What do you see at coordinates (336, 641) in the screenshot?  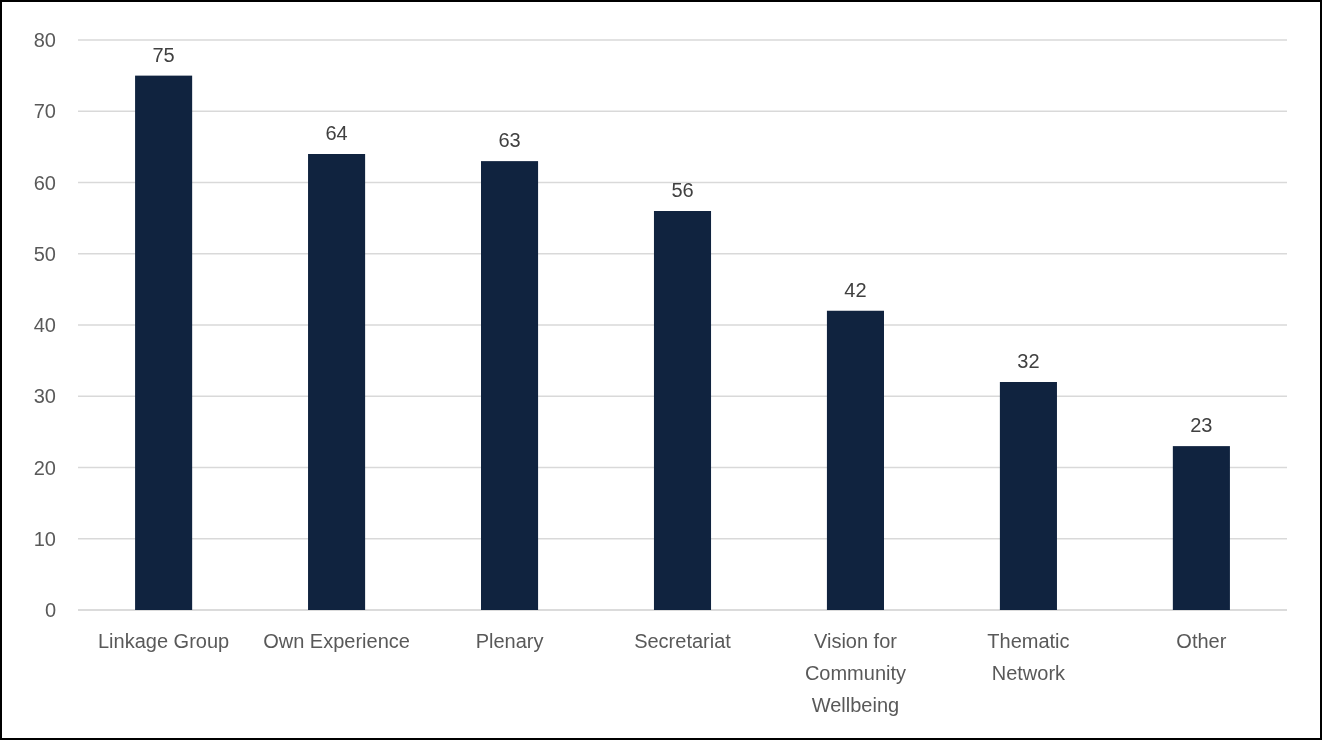 I see `x-tick-label: Own Experience` at bounding box center [336, 641].